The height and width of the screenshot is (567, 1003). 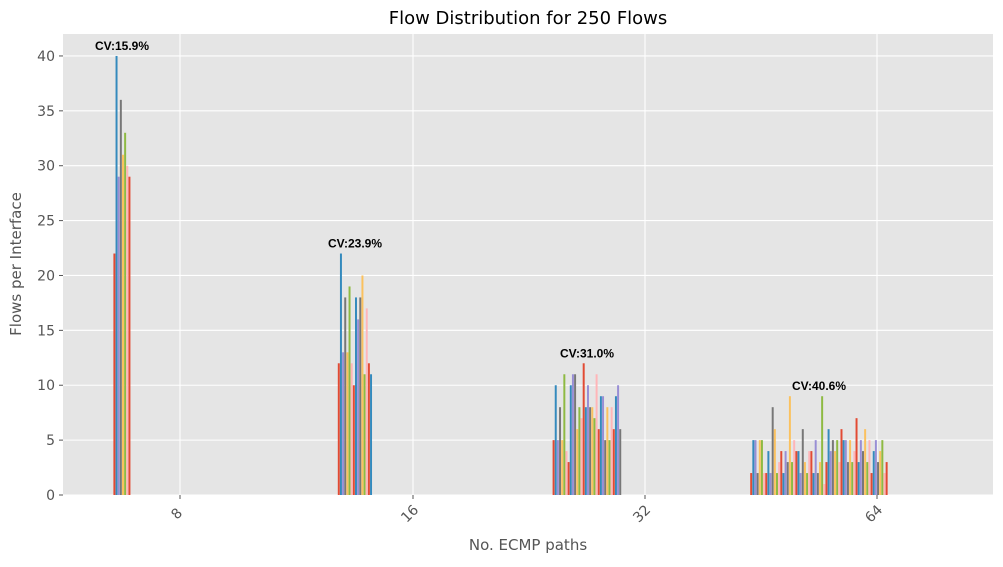 What do you see at coordinates (874, 514) in the screenshot?
I see `x-tick-label: 64` at bounding box center [874, 514].